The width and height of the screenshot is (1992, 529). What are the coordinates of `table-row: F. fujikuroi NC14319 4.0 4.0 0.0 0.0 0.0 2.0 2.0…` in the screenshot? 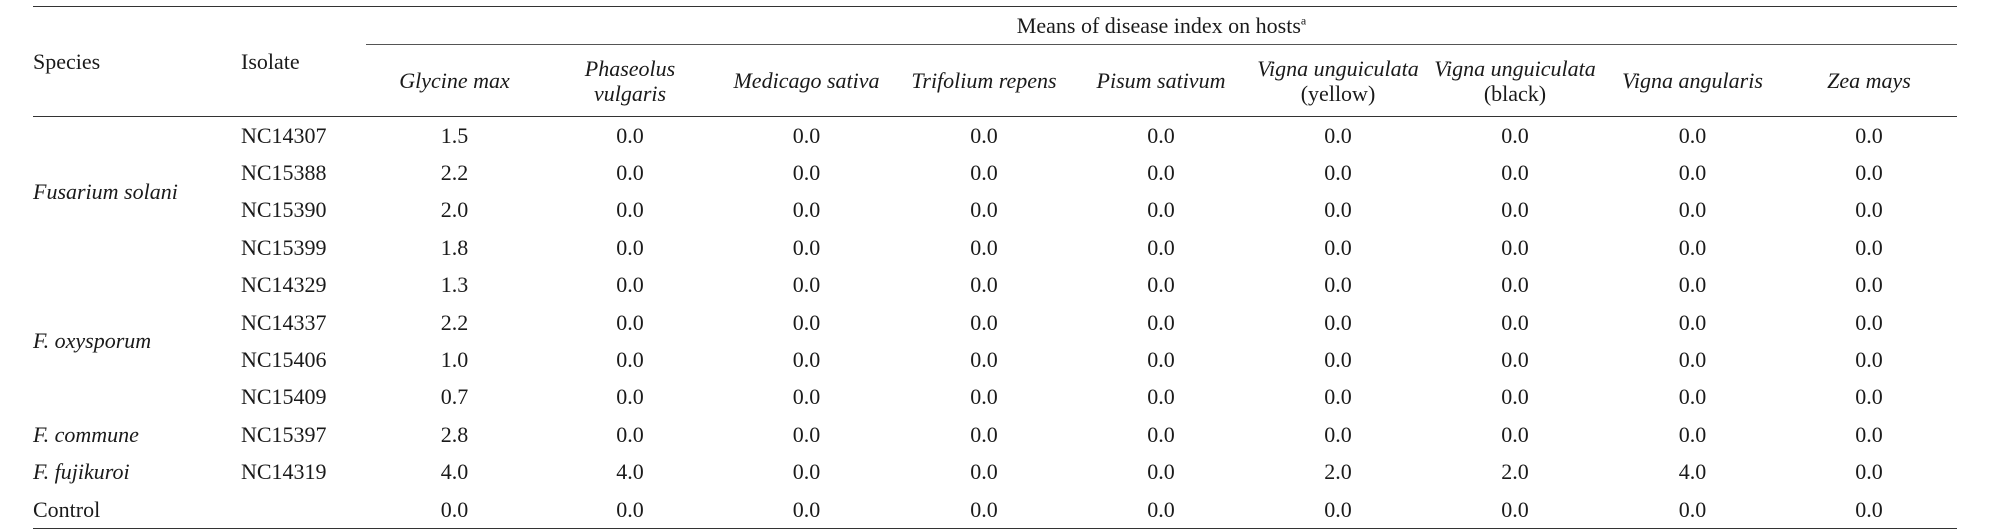 It's located at (995, 472).